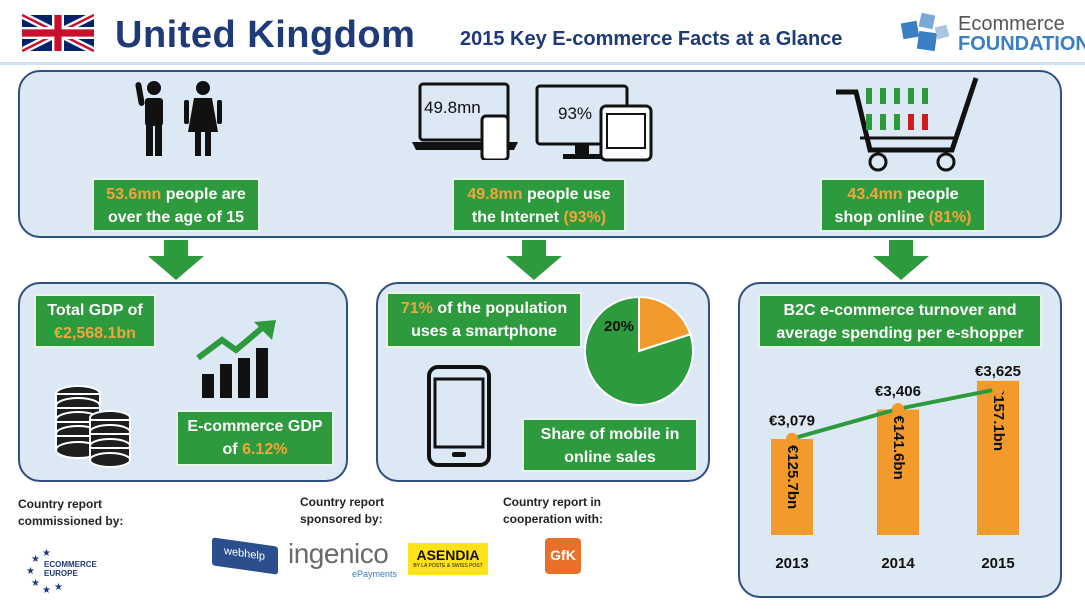 Image resolution: width=1085 pixels, height=610 pixels. What do you see at coordinates (619, 326) in the screenshot?
I see `pie-label: 20%` at bounding box center [619, 326].